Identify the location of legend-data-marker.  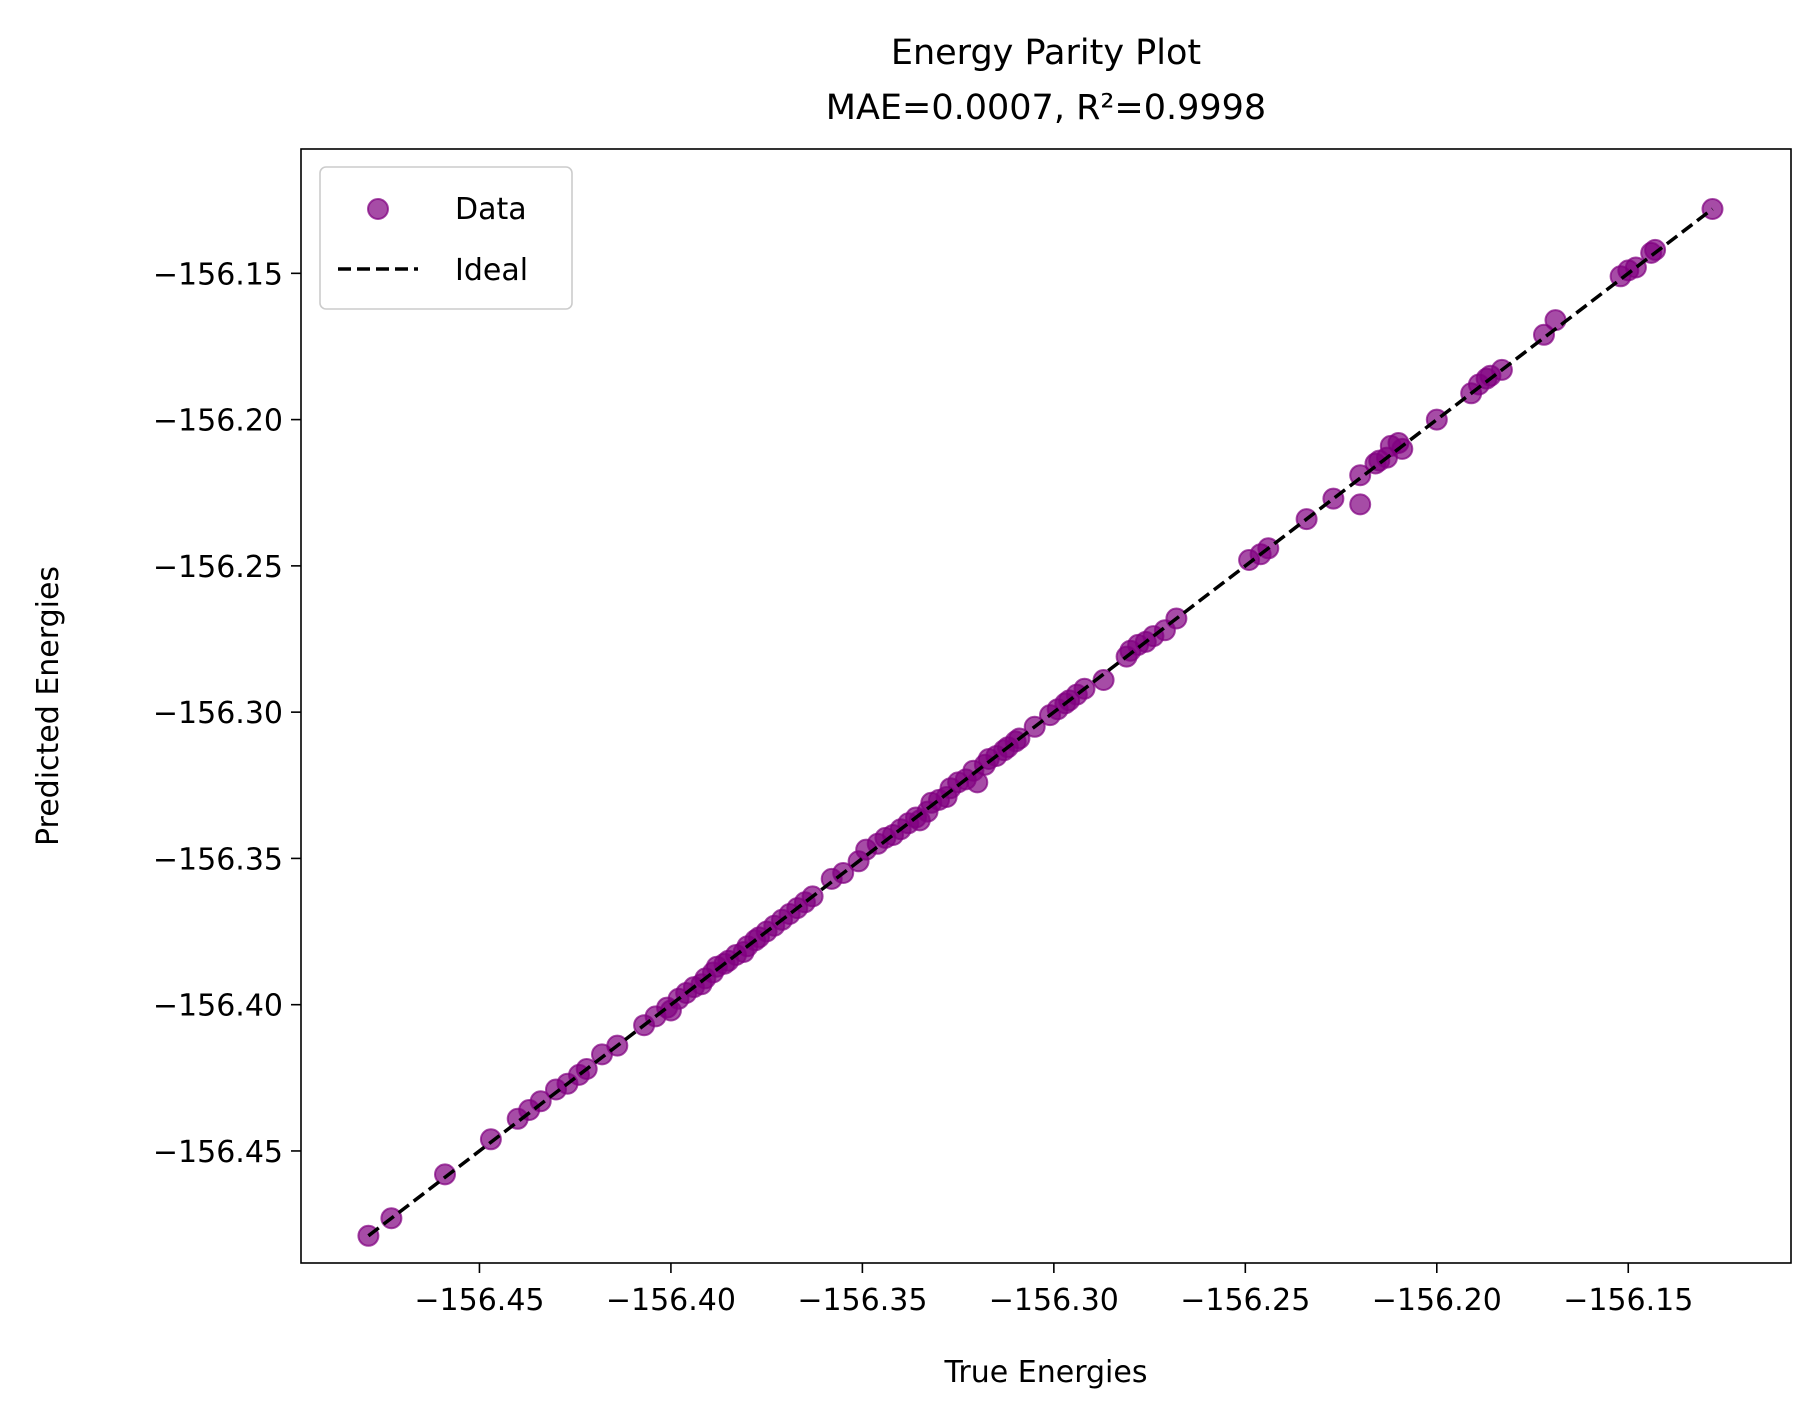
(378, 209).